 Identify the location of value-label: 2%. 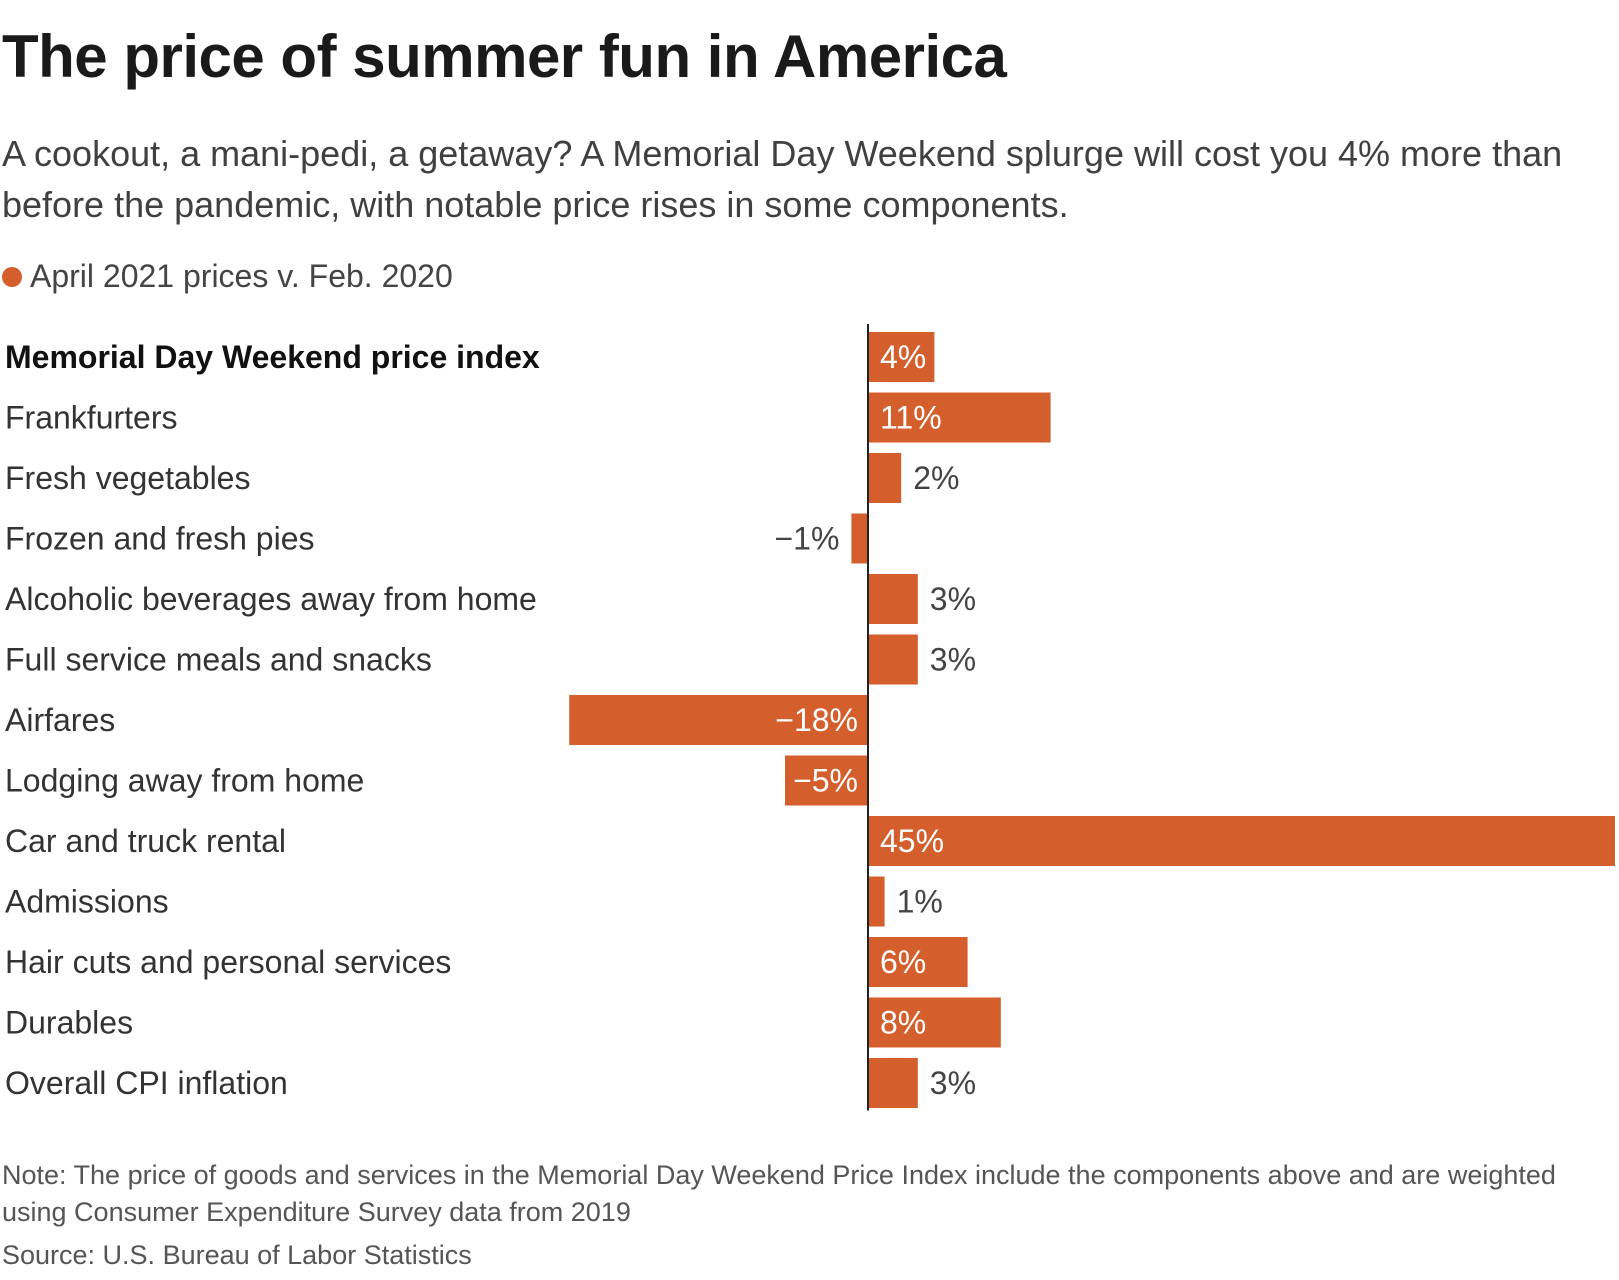
(936, 478).